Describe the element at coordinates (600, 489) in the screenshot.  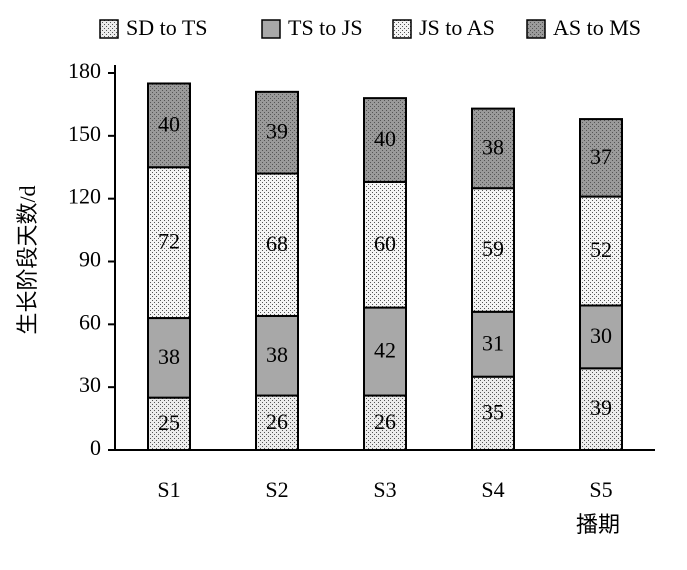
I see `x-tick-label: S5` at that location.